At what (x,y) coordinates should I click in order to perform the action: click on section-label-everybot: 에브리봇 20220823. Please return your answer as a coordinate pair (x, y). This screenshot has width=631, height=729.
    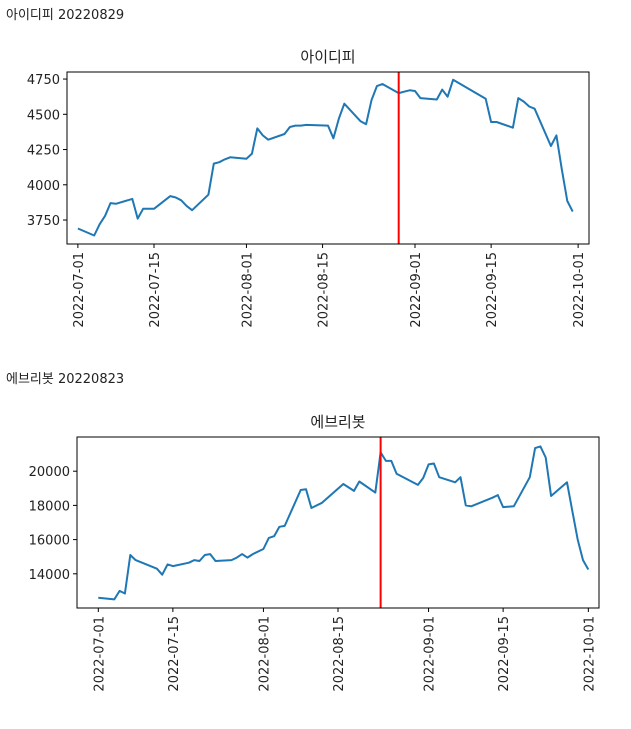
    Looking at the image, I should click on (65, 379).